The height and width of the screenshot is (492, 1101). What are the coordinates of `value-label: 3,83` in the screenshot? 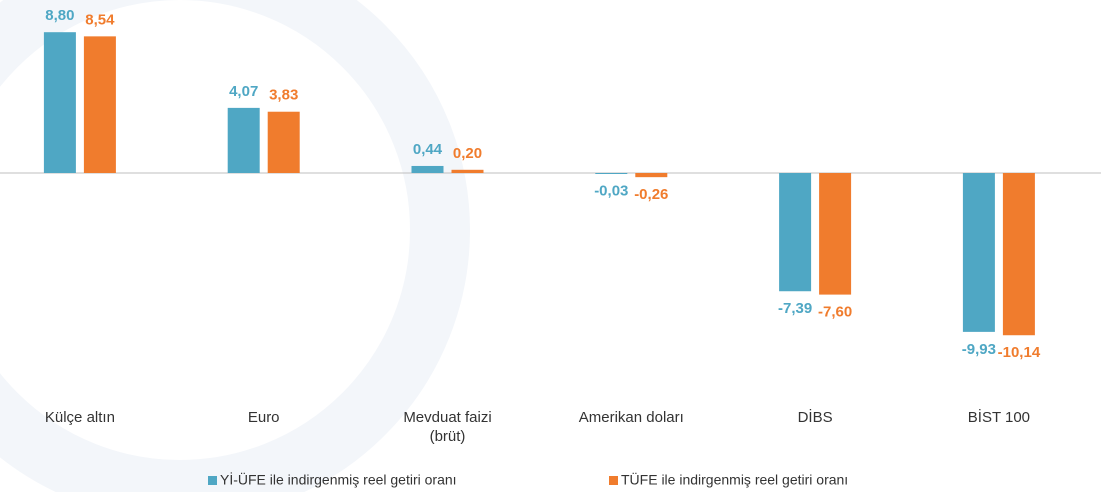 It's located at (283, 95).